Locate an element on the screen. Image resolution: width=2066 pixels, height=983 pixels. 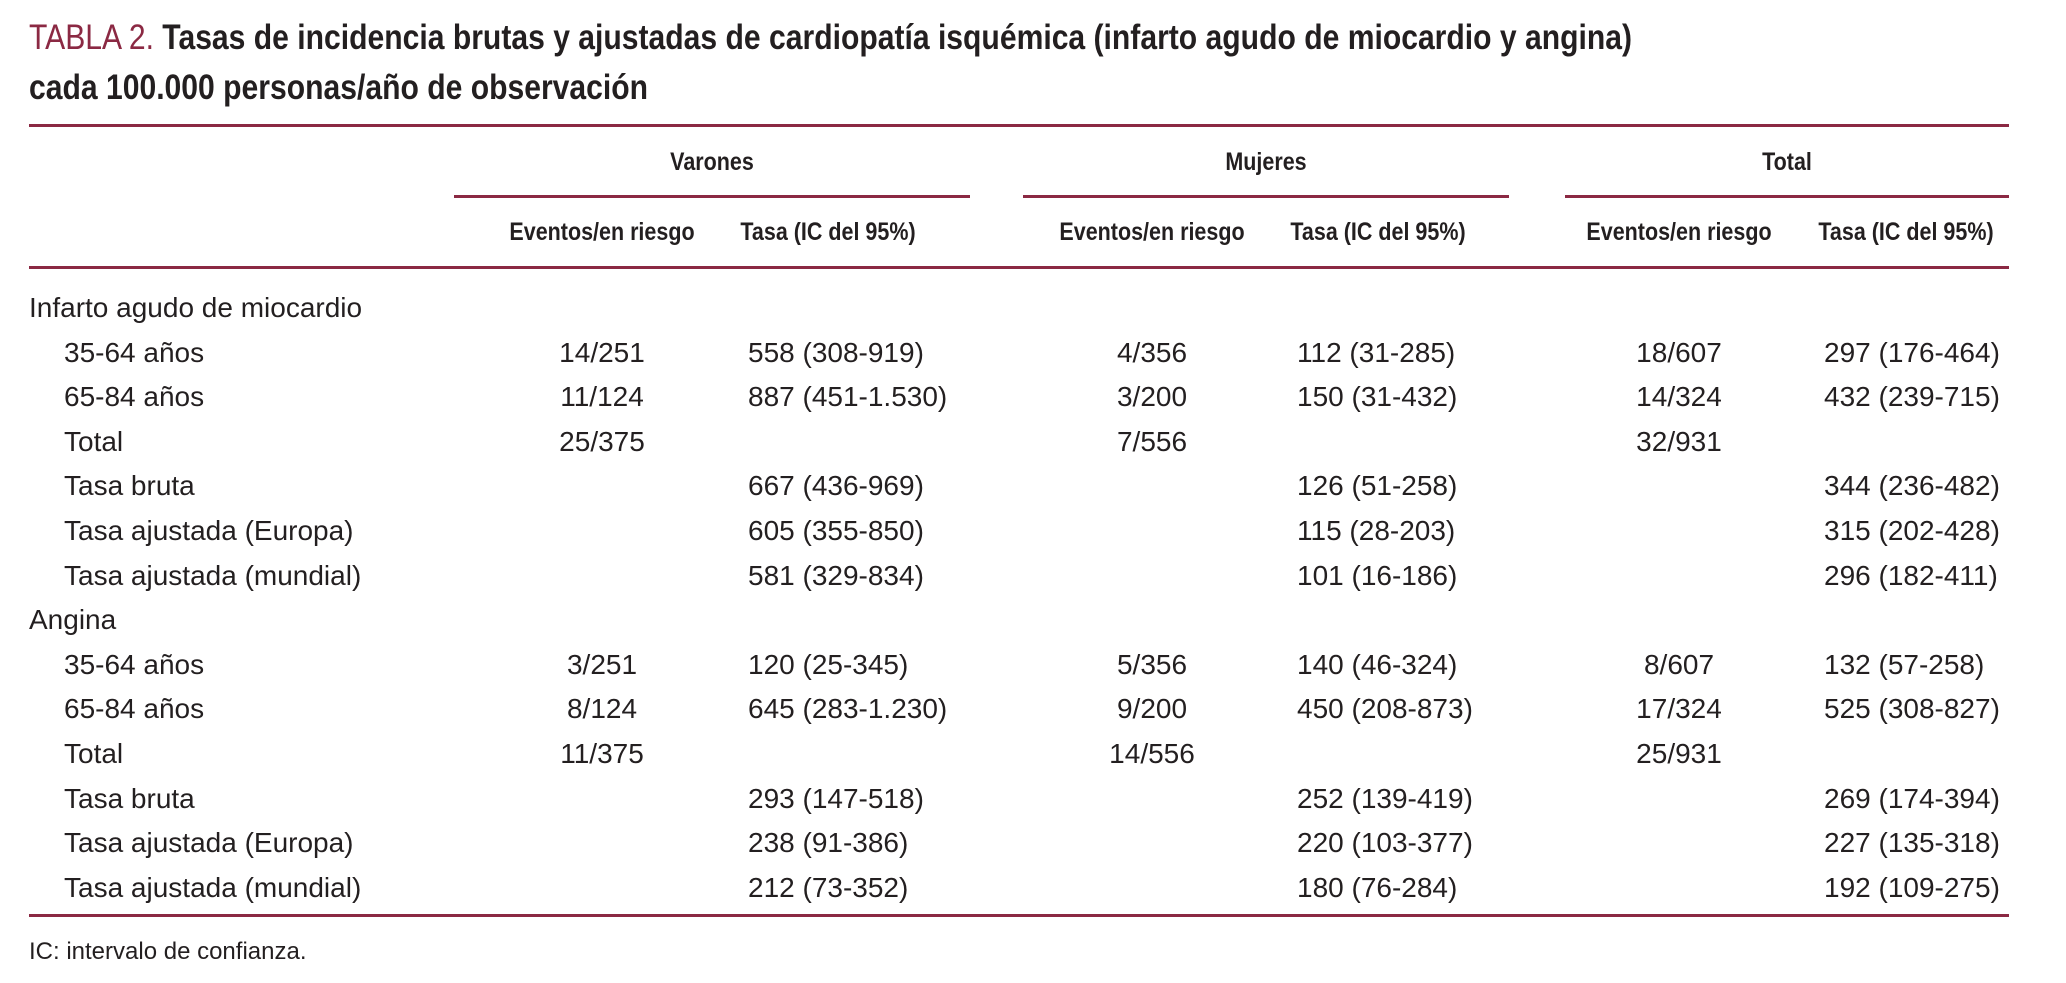
header-rule is located at coordinates (1019, 267).